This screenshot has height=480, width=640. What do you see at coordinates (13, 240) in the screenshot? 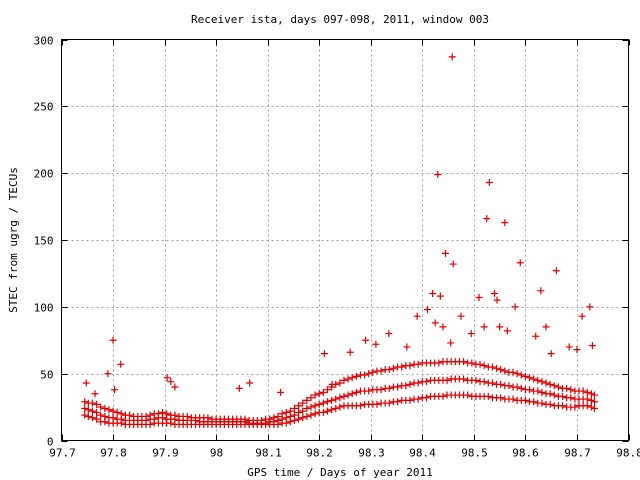
I see `y-axis-label: STEC from ugrg / TECUs` at bounding box center [13, 240].